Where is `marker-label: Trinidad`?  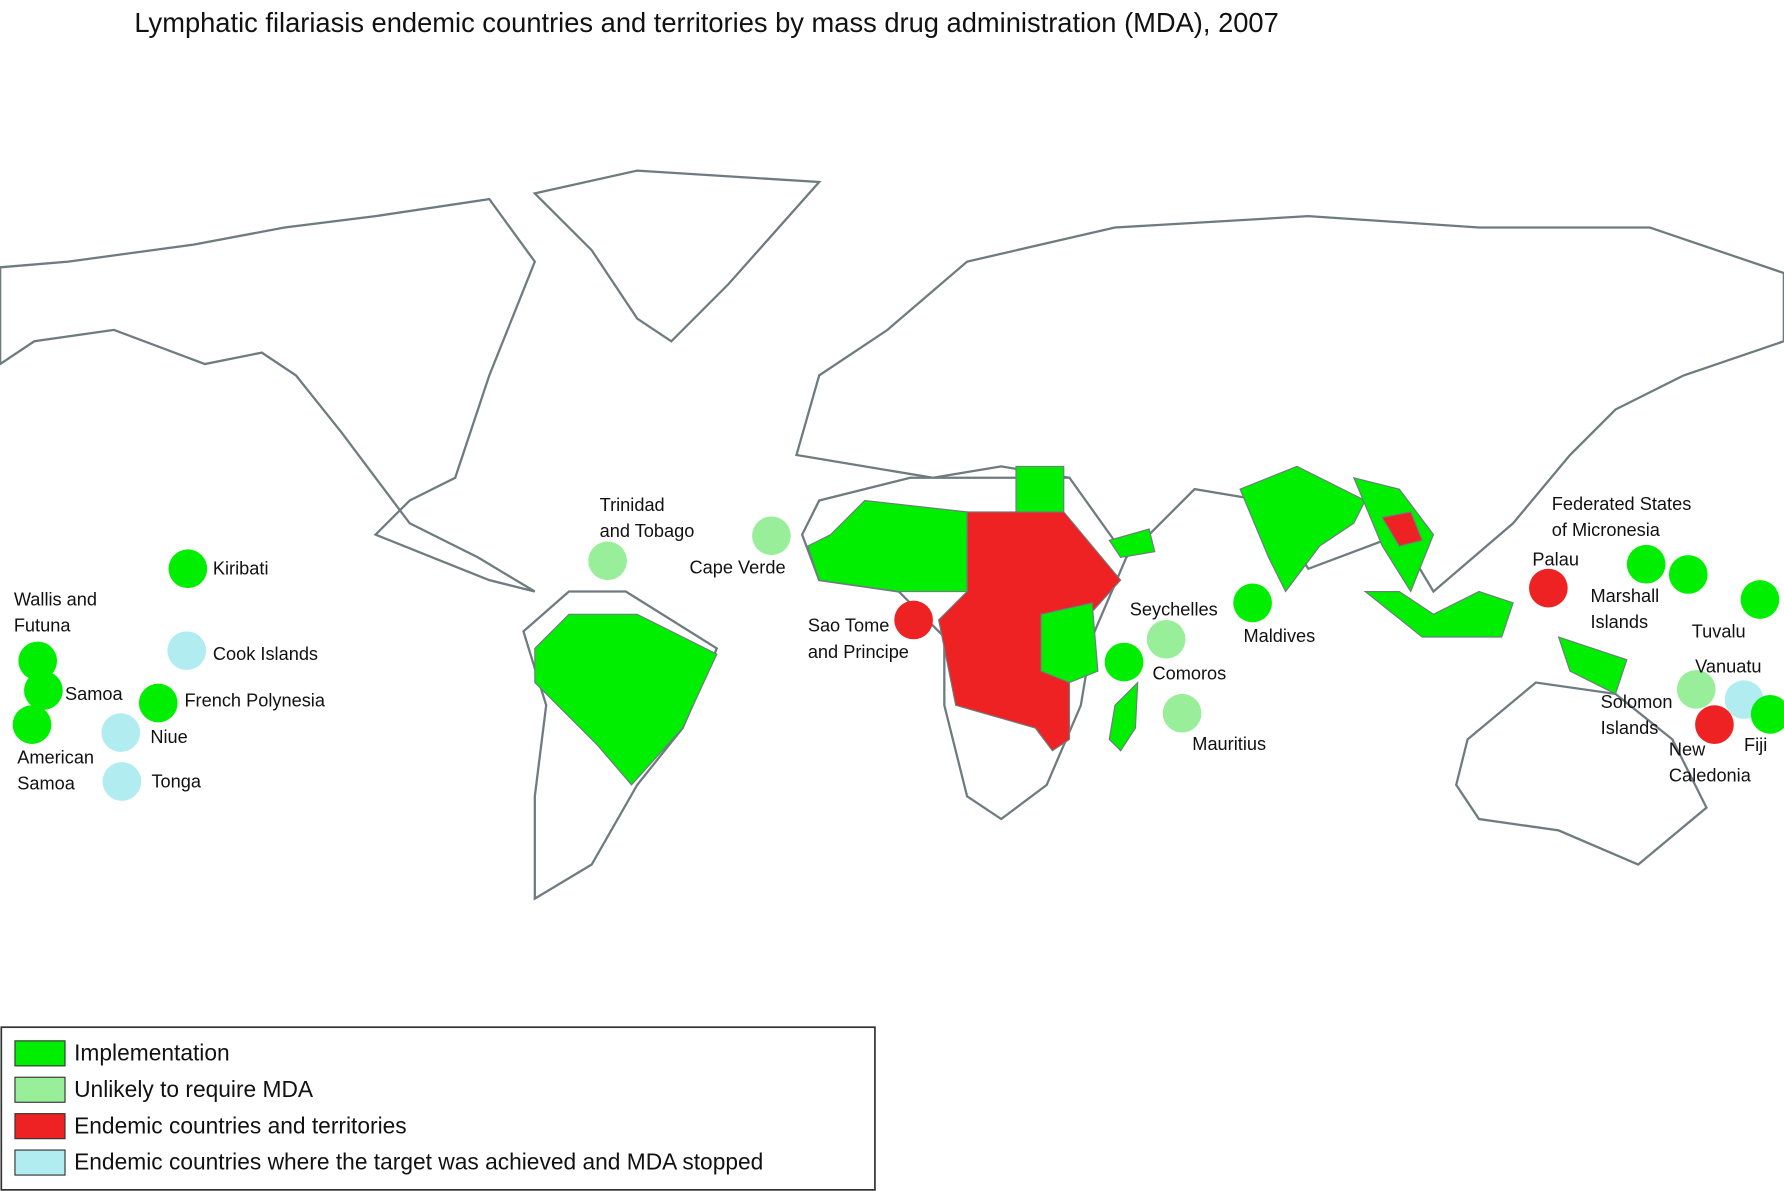
marker-label: Trinidad is located at coordinates (632, 505).